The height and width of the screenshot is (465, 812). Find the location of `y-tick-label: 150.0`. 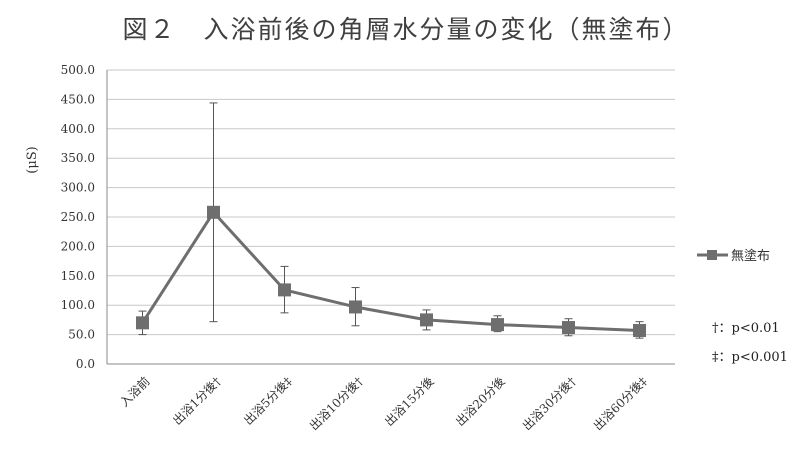

y-tick-label: 150.0 is located at coordinates (78, 276).